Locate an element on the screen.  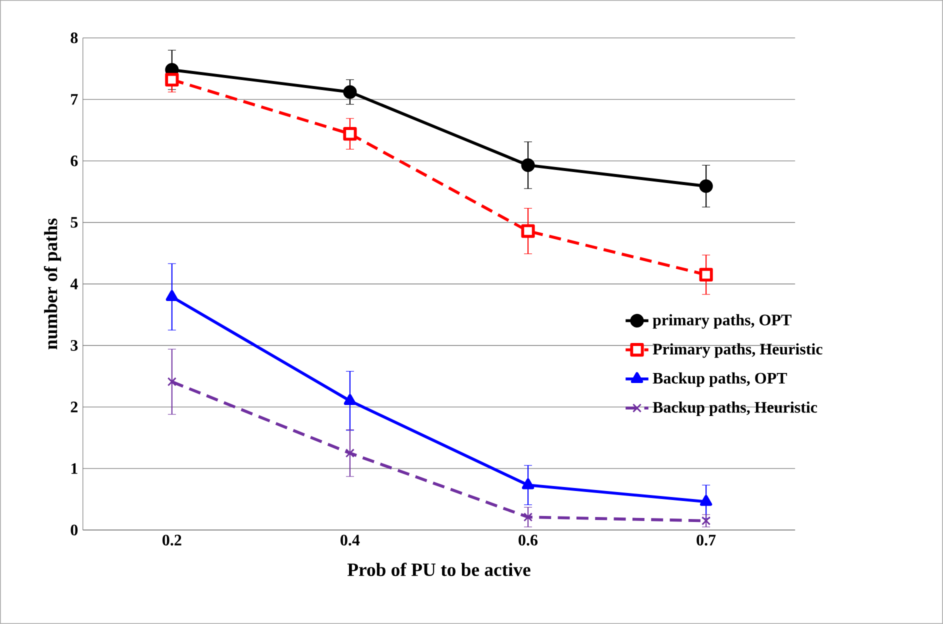
legend-label: Backup paths, OPT is located at coordinates (720, 379).